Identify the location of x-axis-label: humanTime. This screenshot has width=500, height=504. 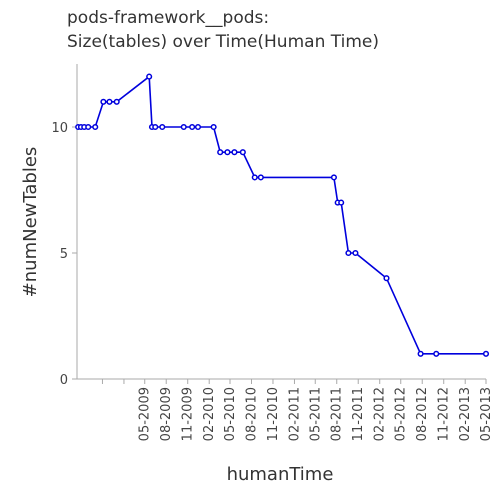
(280, 474).